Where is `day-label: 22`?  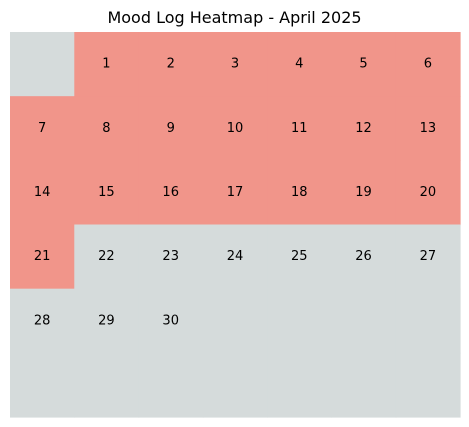
day-label: 22 is located at coordinates (106, 256).